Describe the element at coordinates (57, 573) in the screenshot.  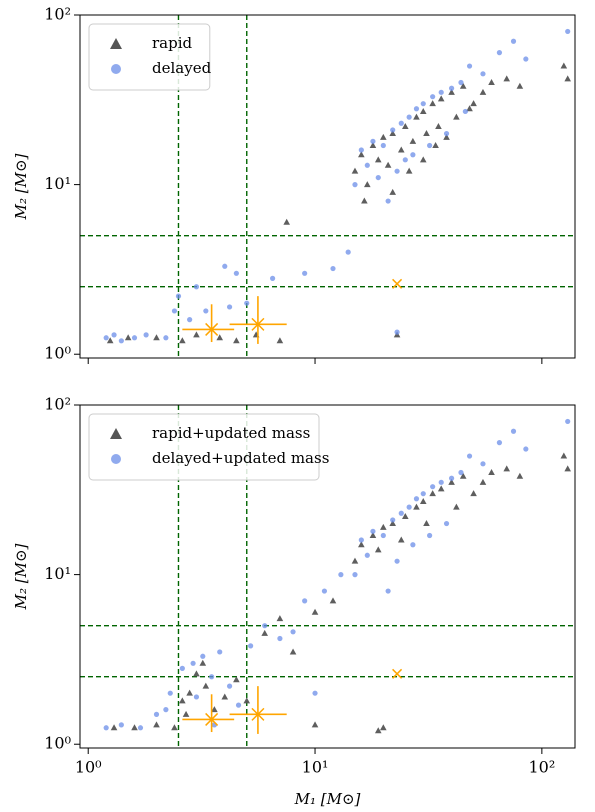
I see `y-tick-label: 10¹` at that location.